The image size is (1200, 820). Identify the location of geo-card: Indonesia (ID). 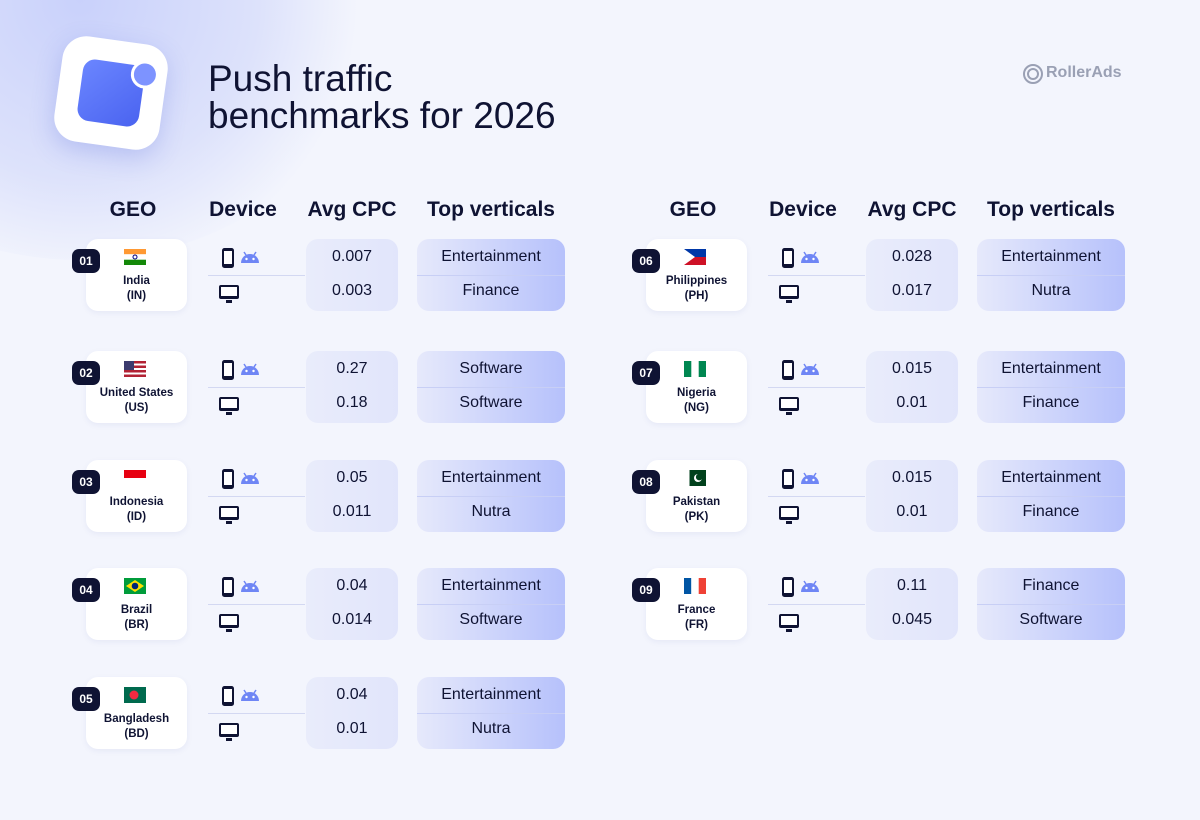
(136, 496).